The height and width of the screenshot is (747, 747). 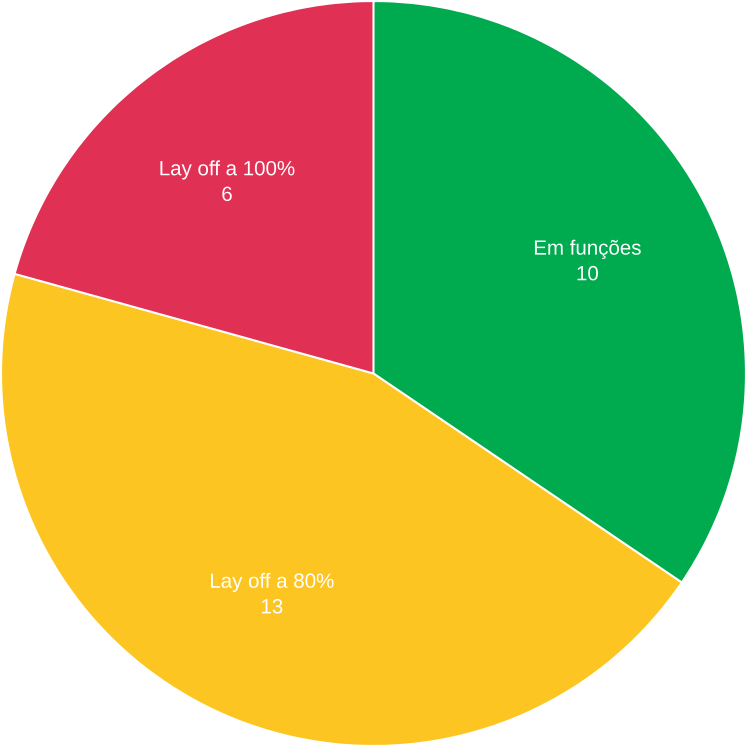 What do you see at coordinates (272, 606) in the screenshot?
I see `data-label: 13` at bounding box center [272, 606].